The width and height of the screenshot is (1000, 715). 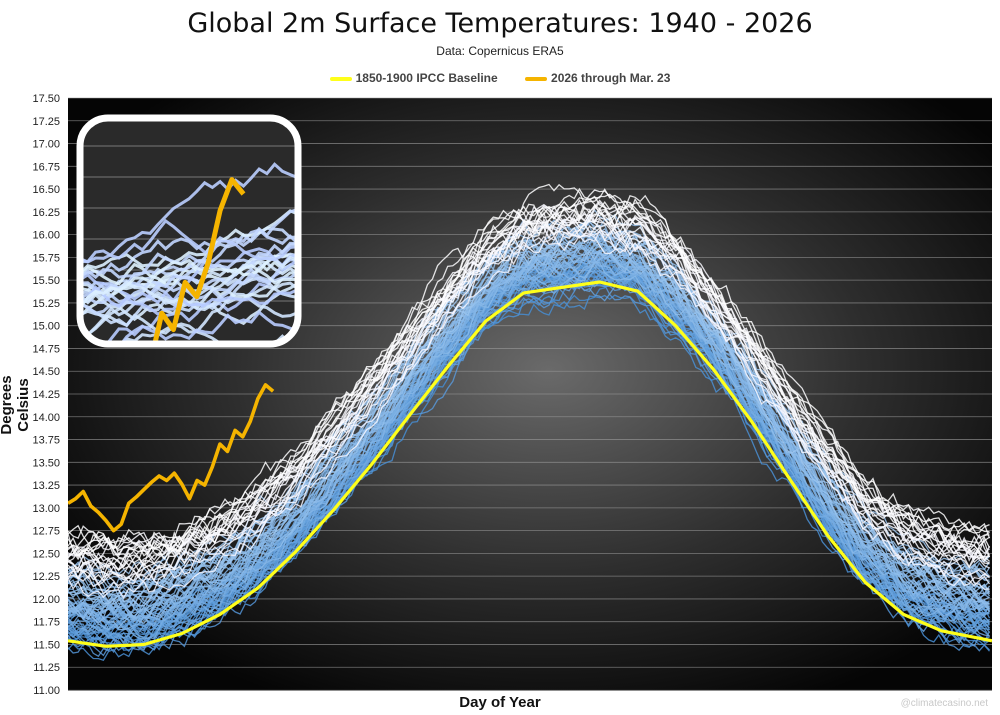 I want to click on inset-content, so click(x=189, y=244).